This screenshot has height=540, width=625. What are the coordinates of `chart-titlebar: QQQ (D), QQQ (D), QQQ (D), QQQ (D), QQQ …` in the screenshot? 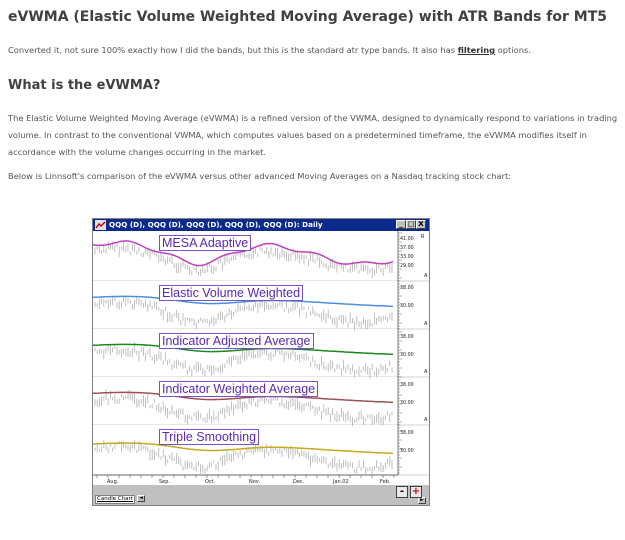 It's located at (261, 225).